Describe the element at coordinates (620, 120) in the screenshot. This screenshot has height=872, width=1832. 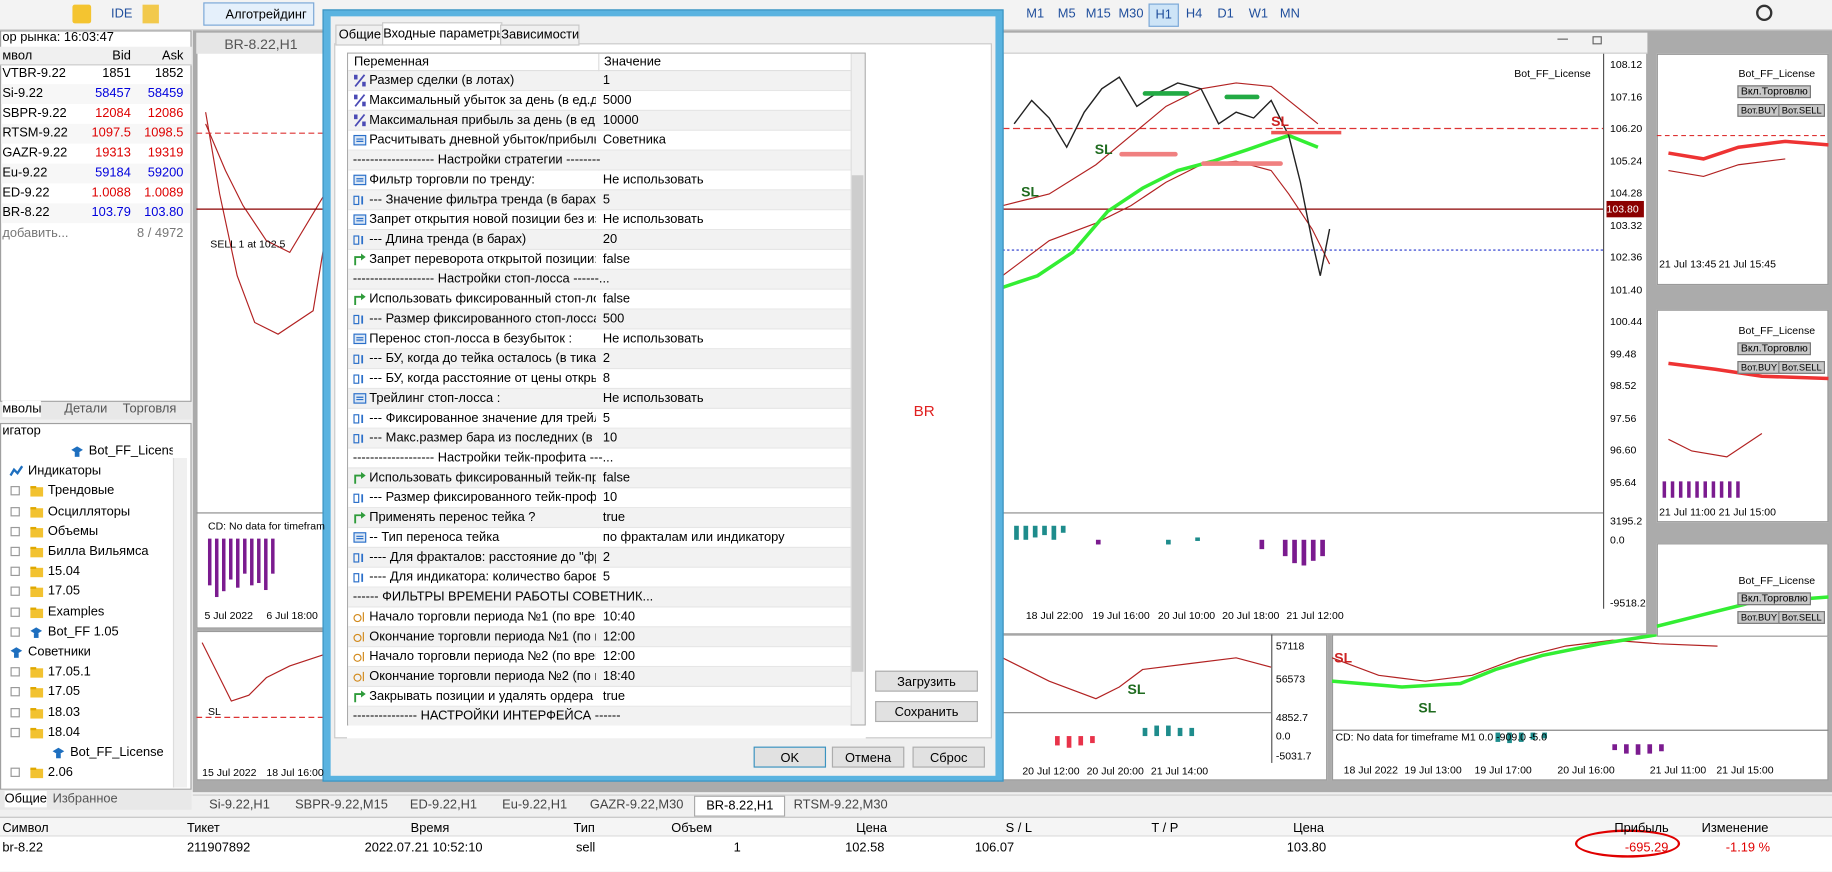
I see `param-value: 10000` at that location.